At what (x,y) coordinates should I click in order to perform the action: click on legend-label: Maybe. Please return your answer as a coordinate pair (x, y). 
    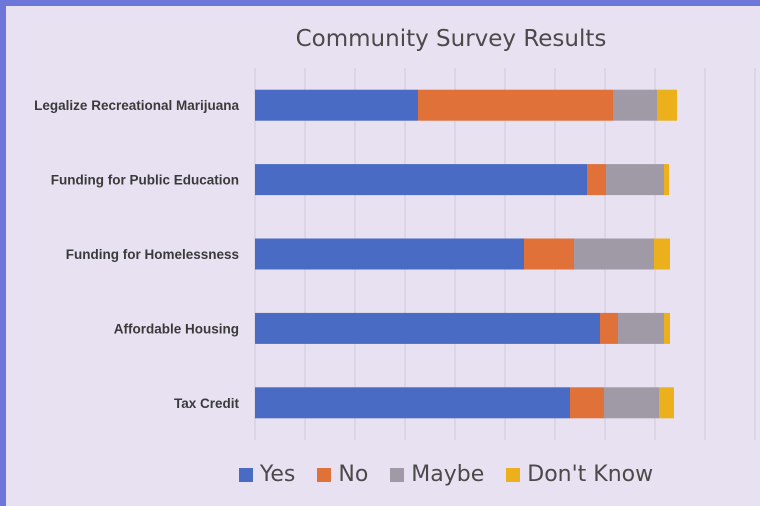
    Looking at the image, I should click on (448, 474).